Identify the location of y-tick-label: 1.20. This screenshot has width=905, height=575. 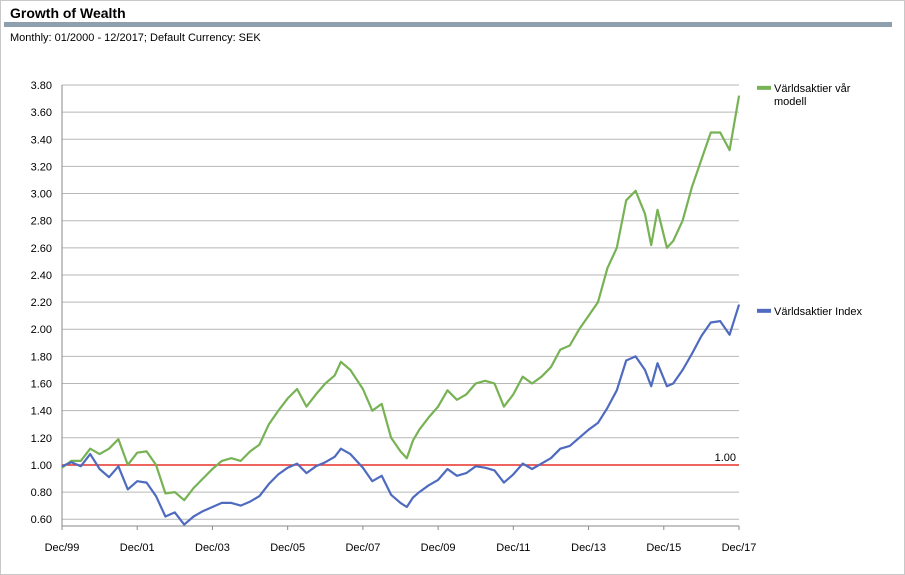
(41, 439).